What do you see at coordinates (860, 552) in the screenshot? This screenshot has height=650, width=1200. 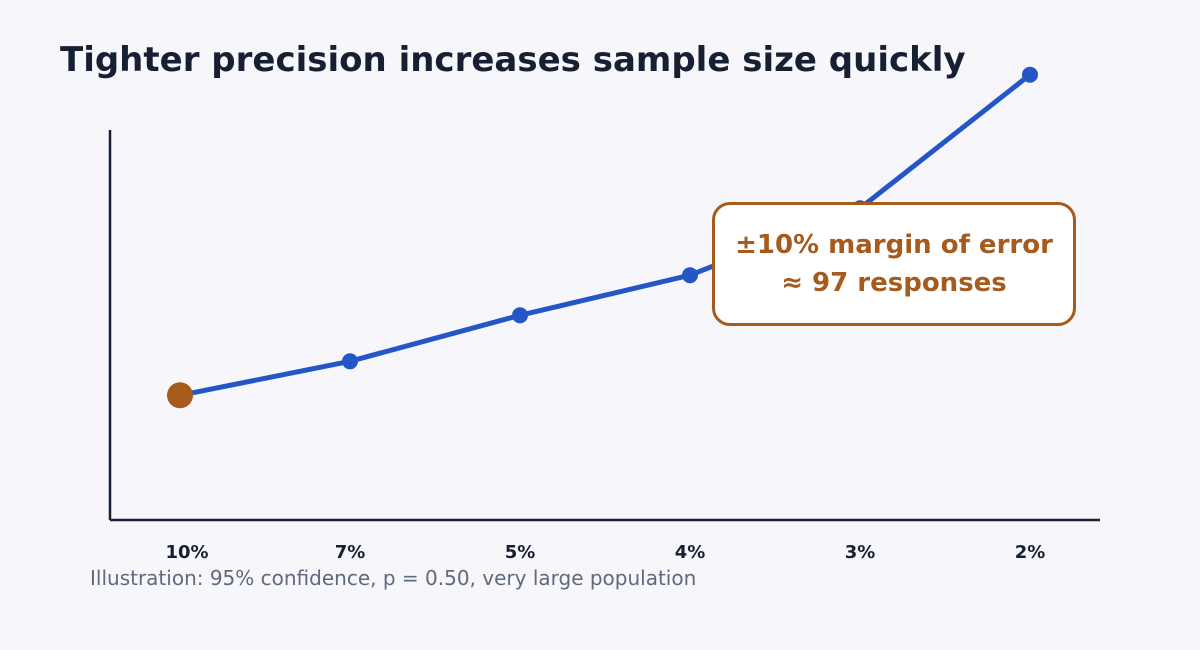 I see `x-tick-label: 3%` at bounding box center [860, 552].